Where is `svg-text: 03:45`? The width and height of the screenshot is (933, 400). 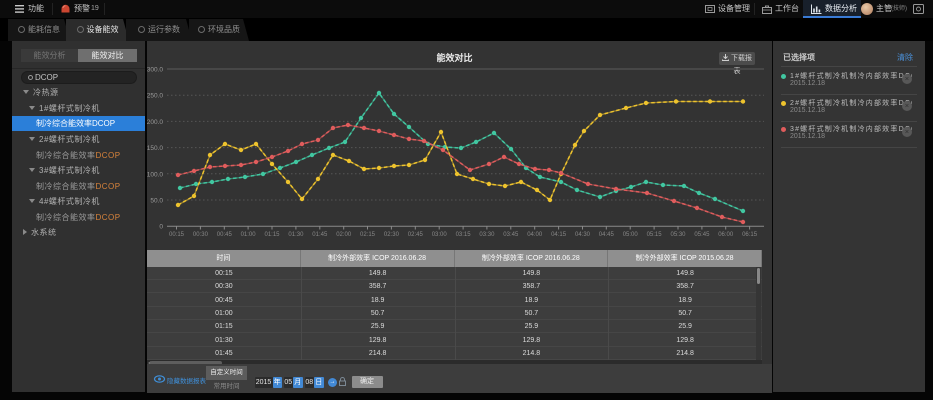
svg-text: 03:45 is located at coordinates (511, 235).